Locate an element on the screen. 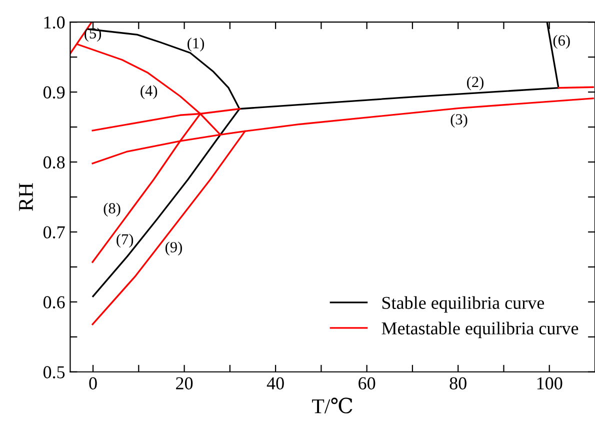 The image size is (595, 425). y-tick-label: 0.6 is located at coordinates (54, 302).